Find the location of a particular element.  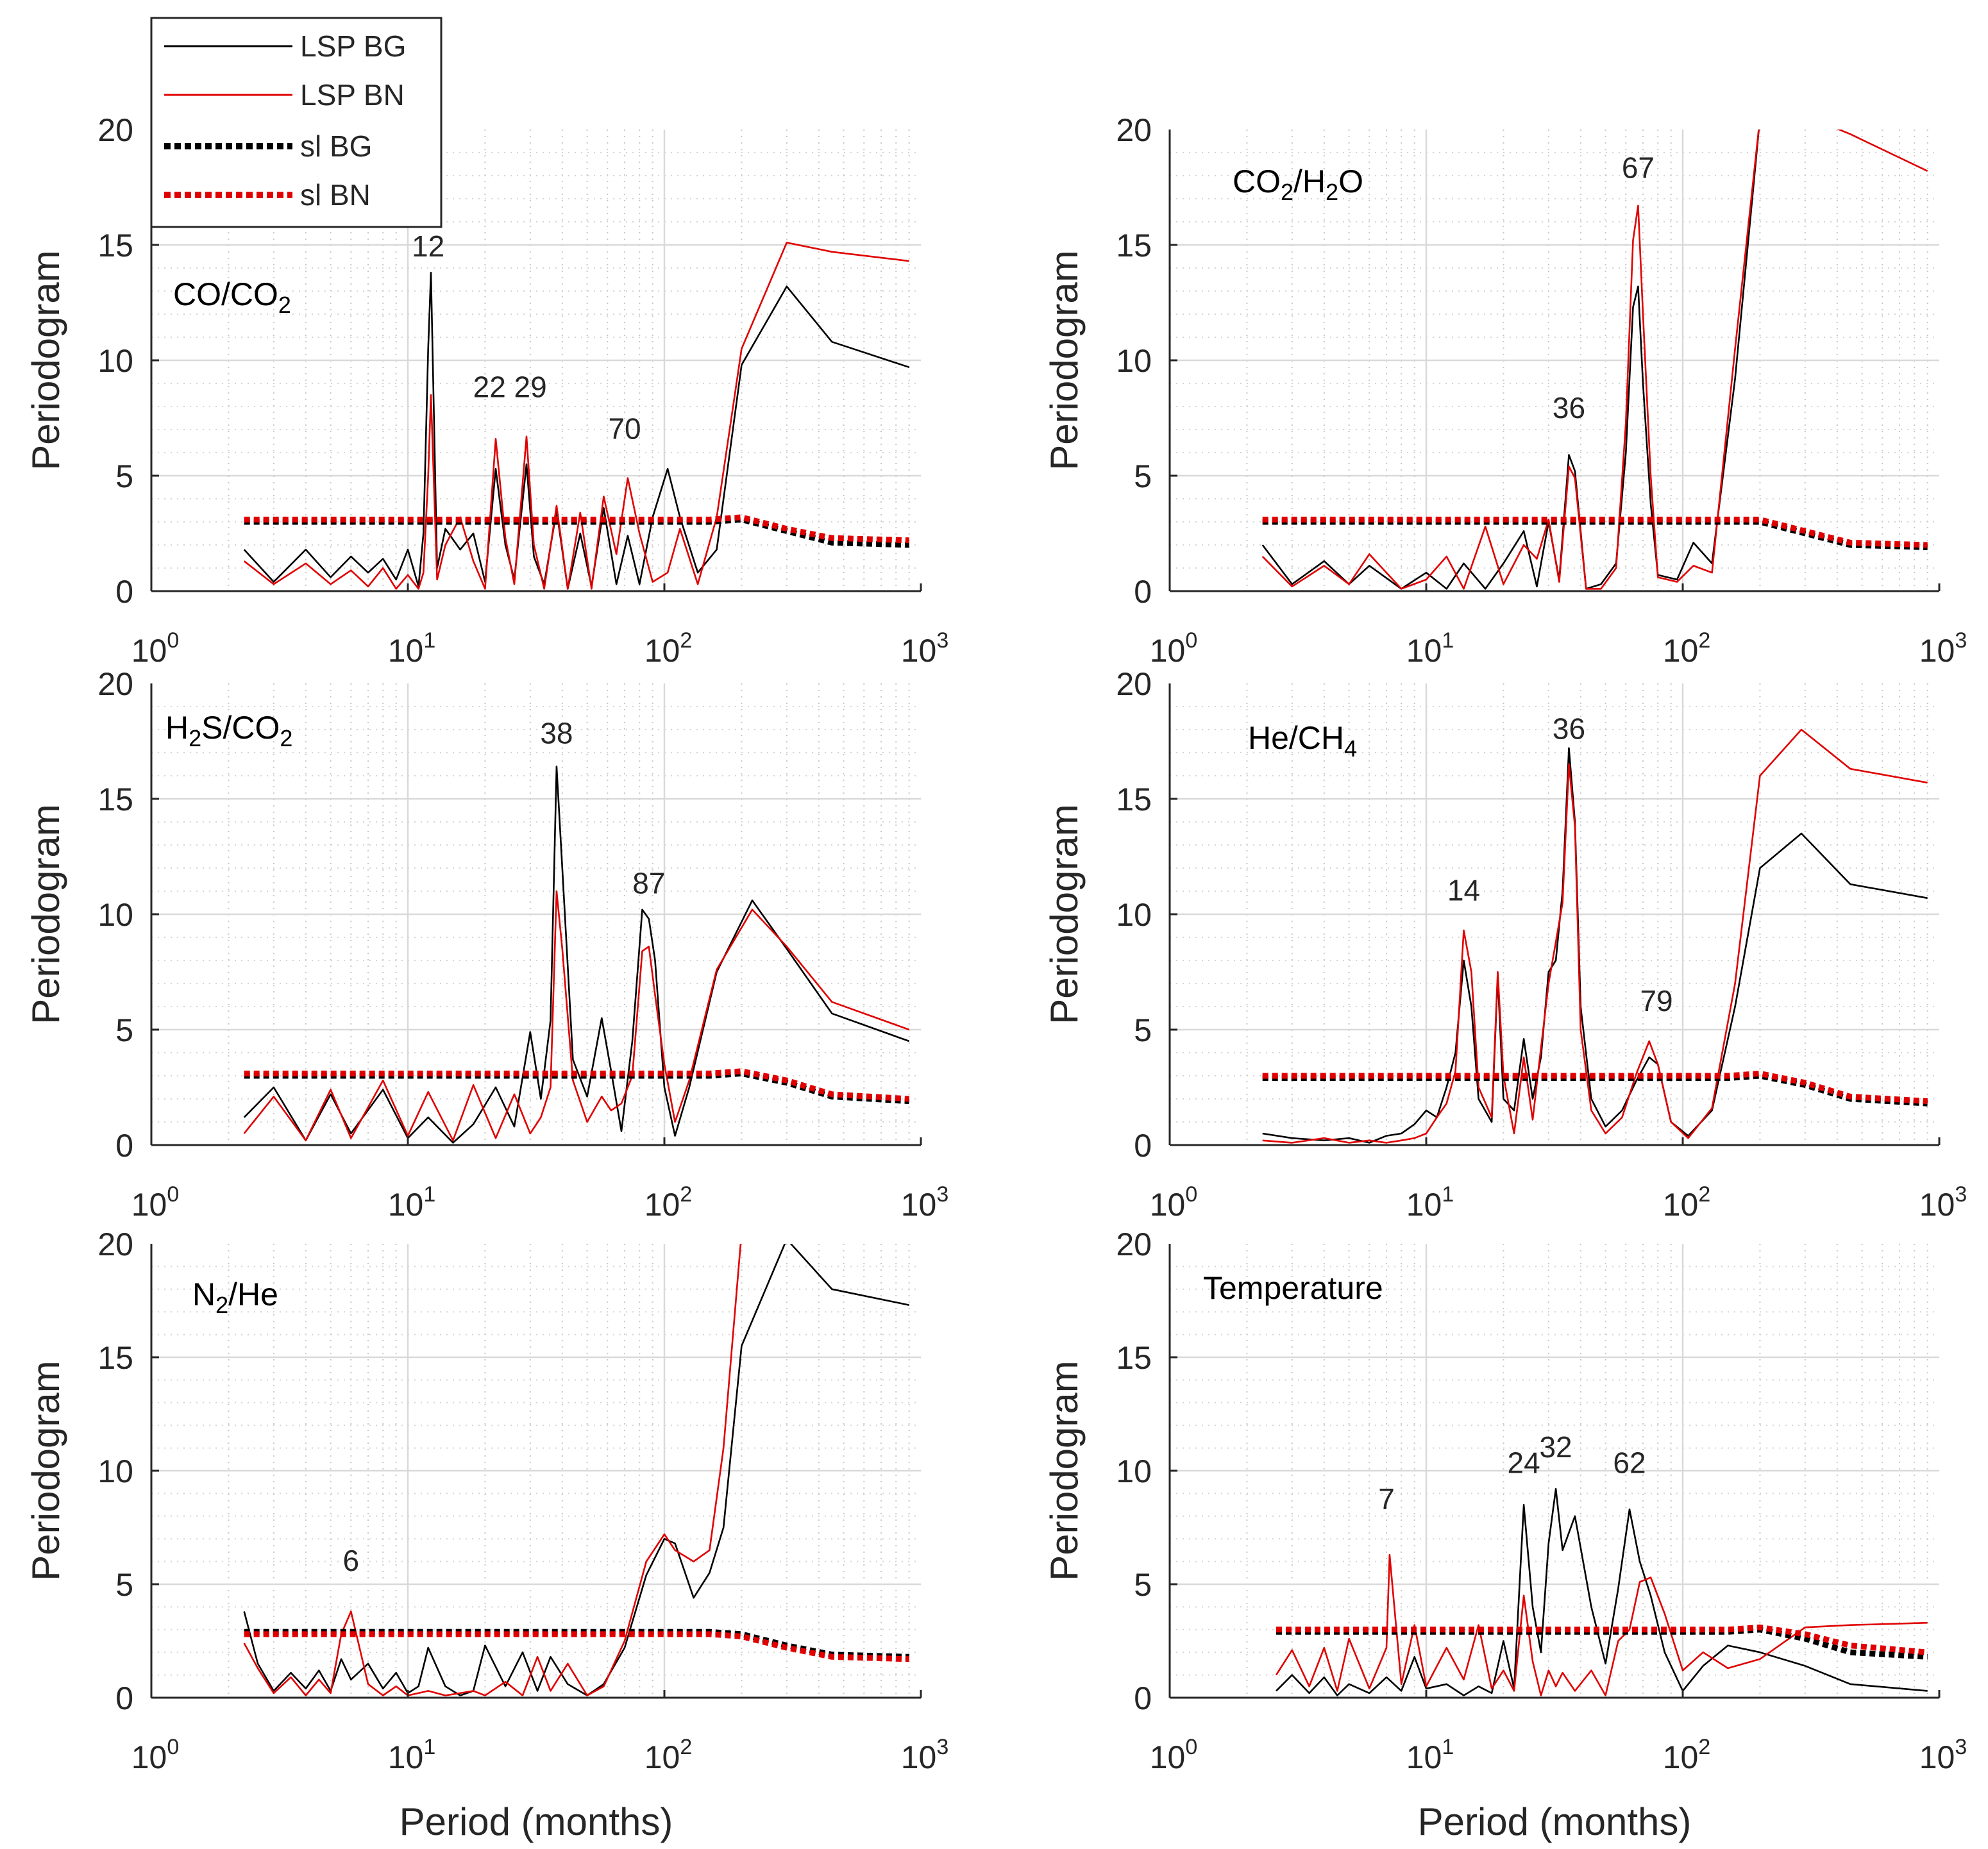

peak-annotation: 7 is located at coordinates (1386, 1499).